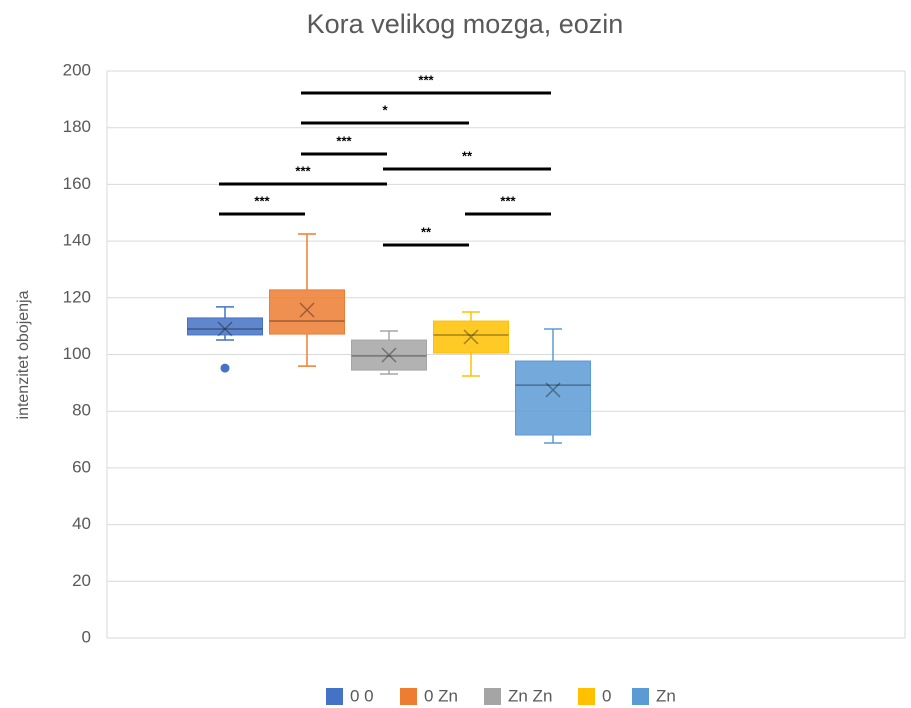 The image size is (911, 708). I want to click on y-tick-label: 60, so click(81, 466).